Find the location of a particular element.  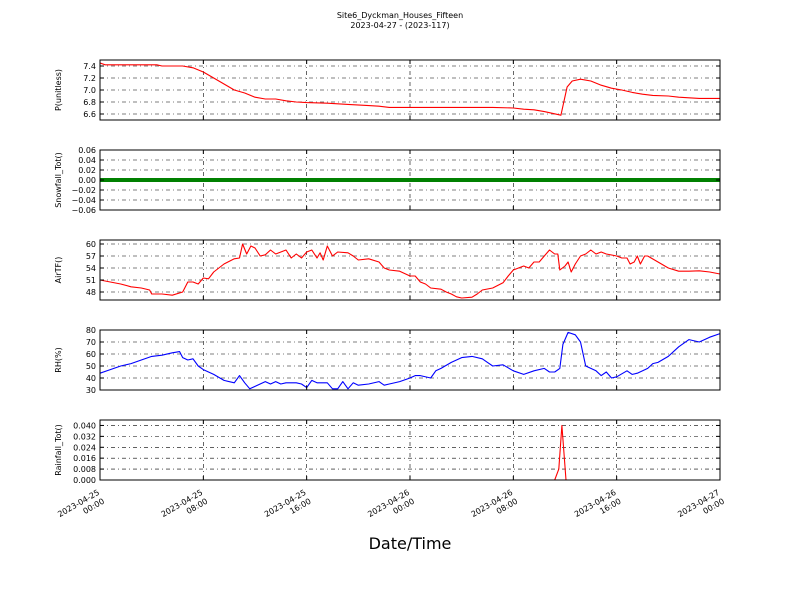

x-tick-label: 2023-04-2608:00 is located at coordinates (495, 508).